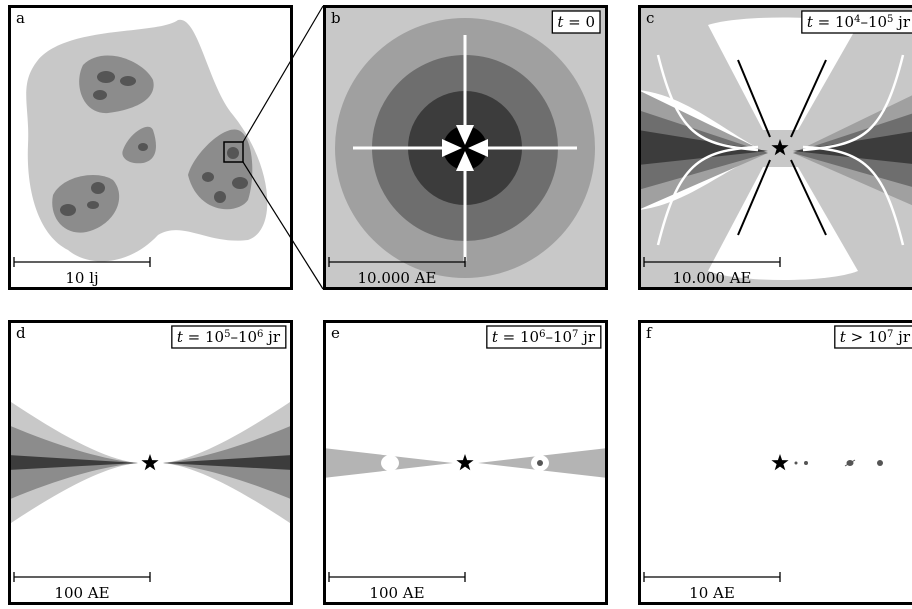  Describe the element at coordinates (650, 18) in the screenshot. I see `panel-label: c` at that location.